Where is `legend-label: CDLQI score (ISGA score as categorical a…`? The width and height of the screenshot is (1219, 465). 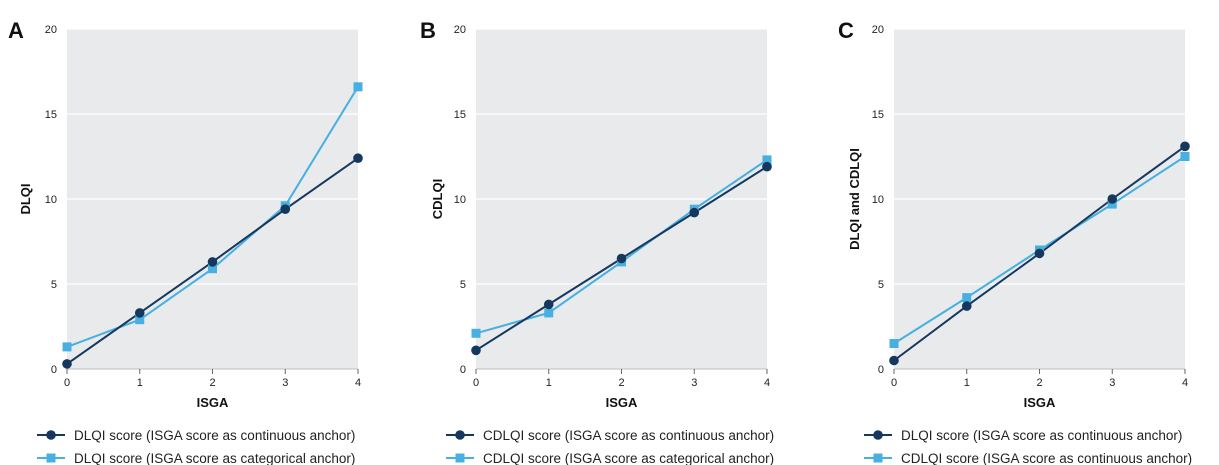 legend-label: CDLQI score (ISGA score as categorical a… is located at coordinates (628, 458).